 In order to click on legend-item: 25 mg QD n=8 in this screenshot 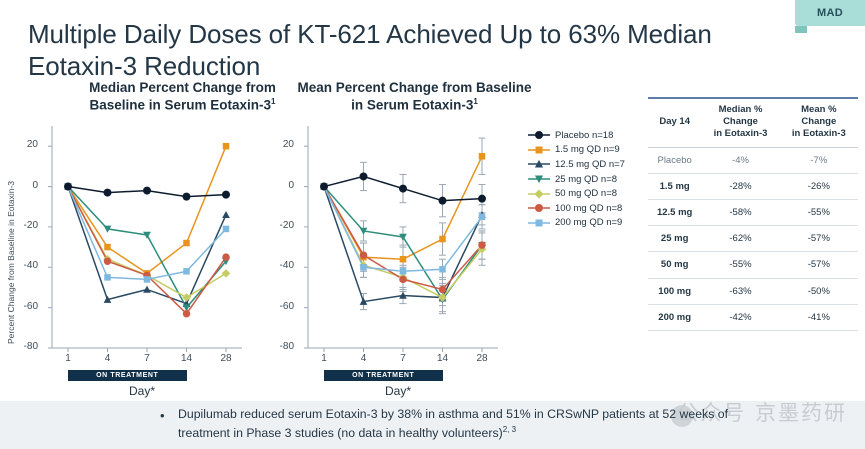, I will do `click(576, 179)`.